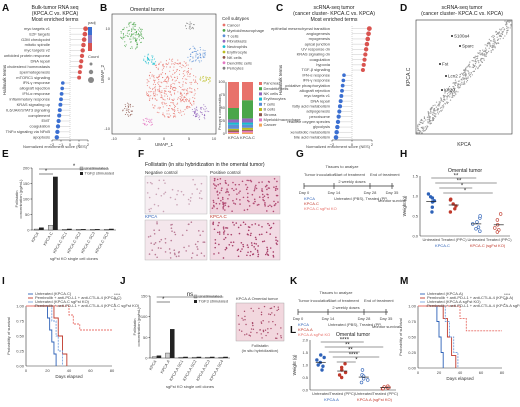 The image size is (520, 407). Describe the element at coordinates (450, 212) in the screenshot. I see `panelH-data-point` at that location.